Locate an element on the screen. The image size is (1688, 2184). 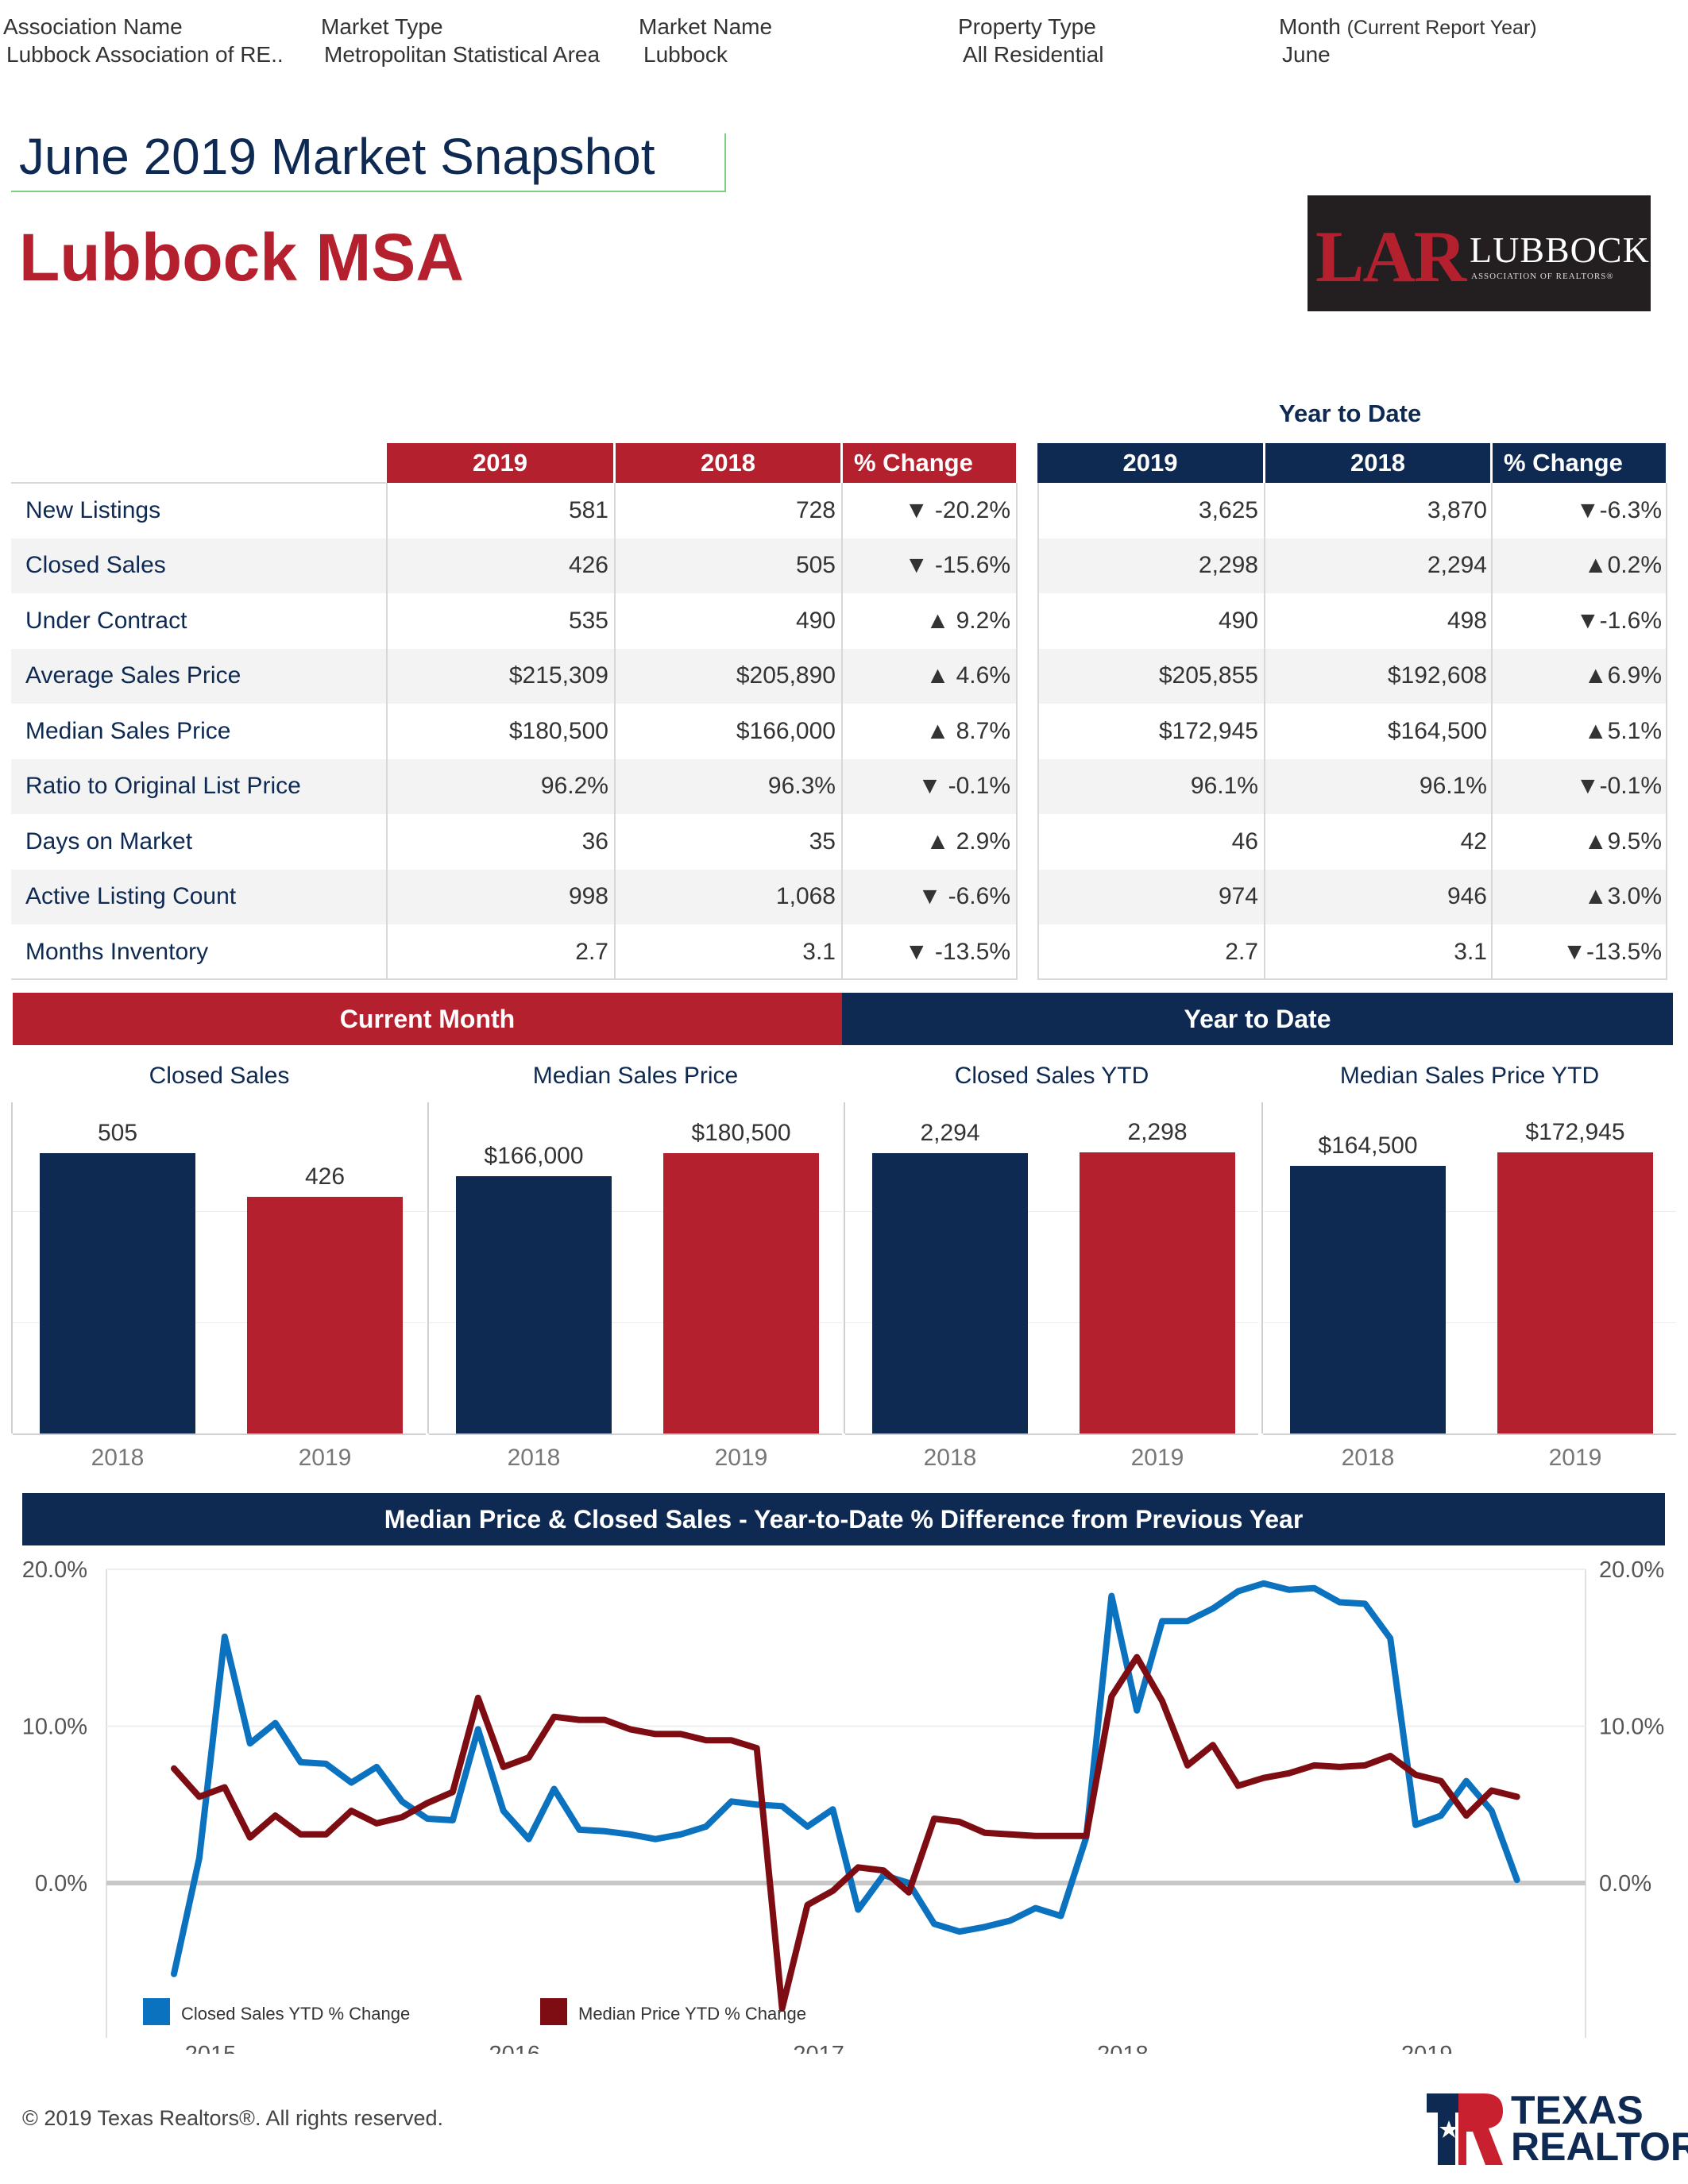
col-header-cur-2019: 2019 is located at coordinates (500, 463).